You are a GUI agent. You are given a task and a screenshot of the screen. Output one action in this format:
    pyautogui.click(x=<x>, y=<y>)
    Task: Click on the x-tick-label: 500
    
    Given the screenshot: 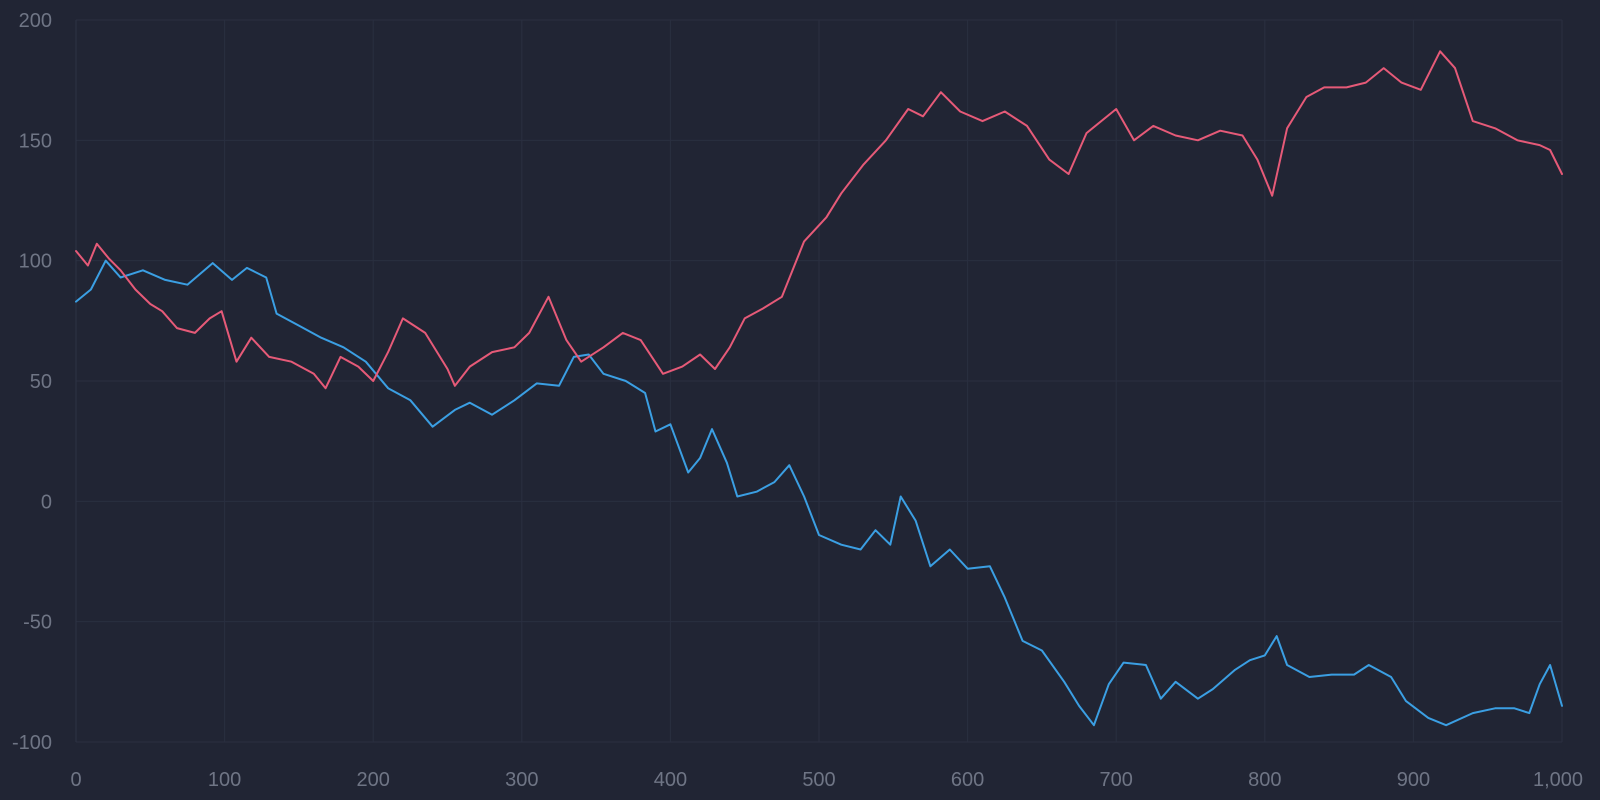 What is the action you would take?
    pyautogui.click(x=818, y=780)
    